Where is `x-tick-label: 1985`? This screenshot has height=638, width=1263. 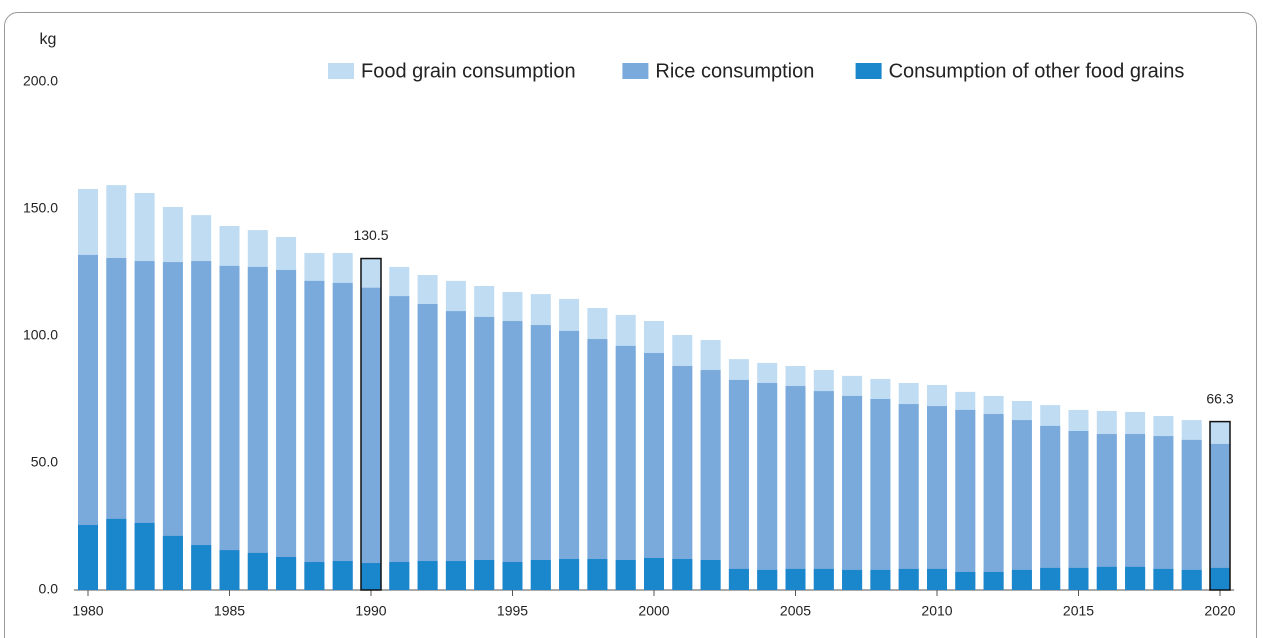
x-tick-label: 1985 is located at coordinates (229, 611).